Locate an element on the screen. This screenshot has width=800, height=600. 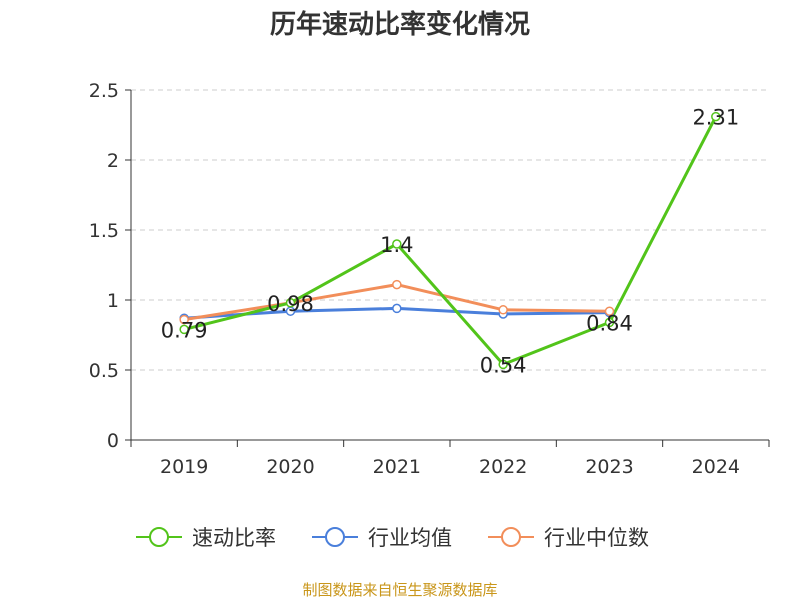
data-label: 0.54 is located at coordinates (503, 365).